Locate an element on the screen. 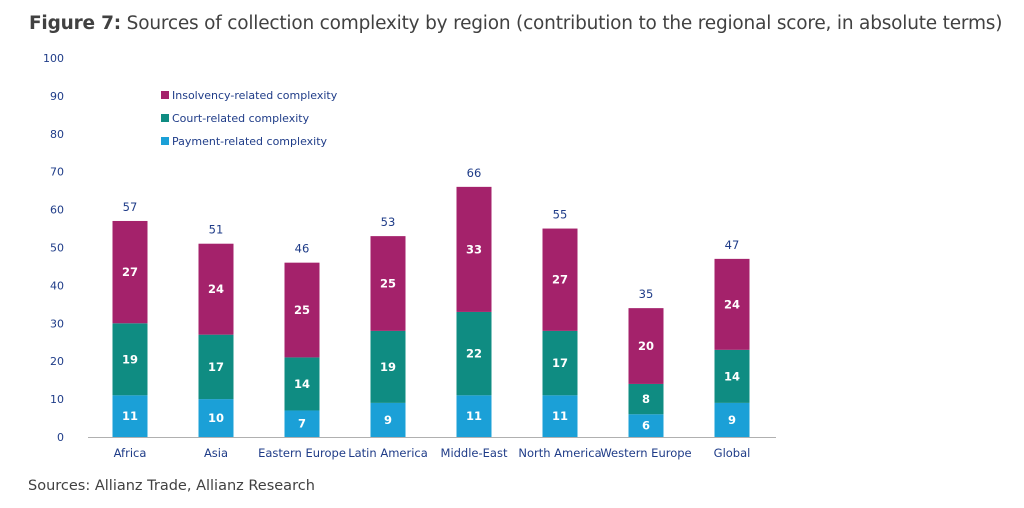 The width and height of the screenshot is (1024, 508). segment-value-label: 7 is located at coordinates (302, 424).